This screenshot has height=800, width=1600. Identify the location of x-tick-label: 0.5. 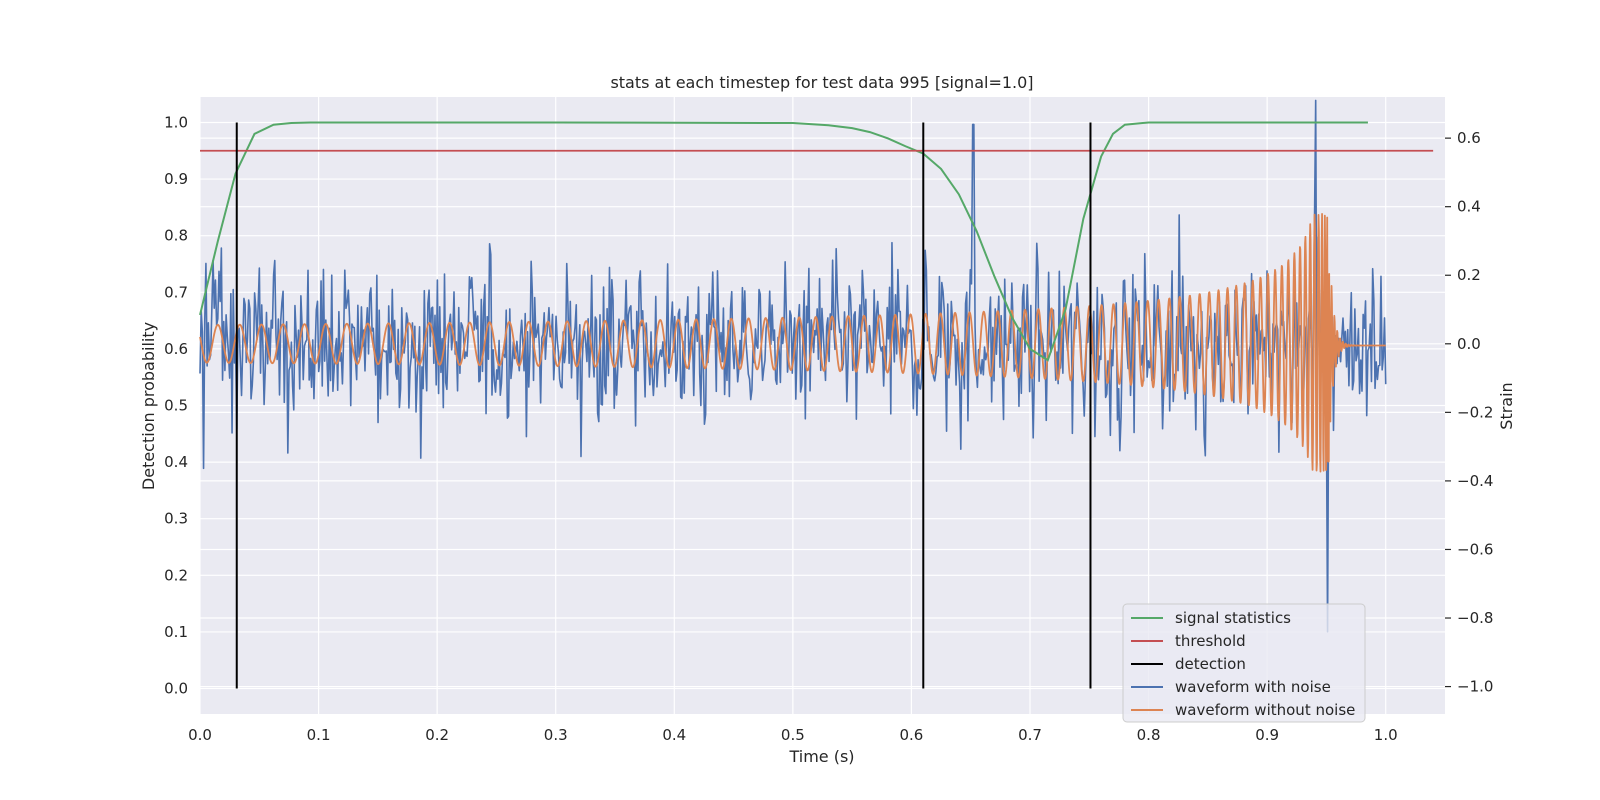
(793, 735).